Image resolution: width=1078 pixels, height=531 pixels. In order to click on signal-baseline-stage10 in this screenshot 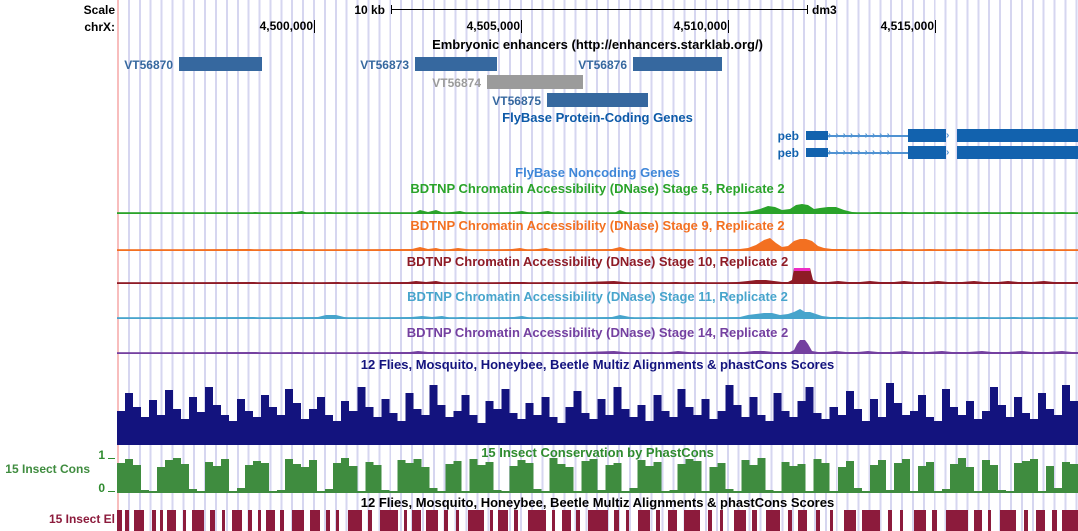, I will do `click(597, 283)`.